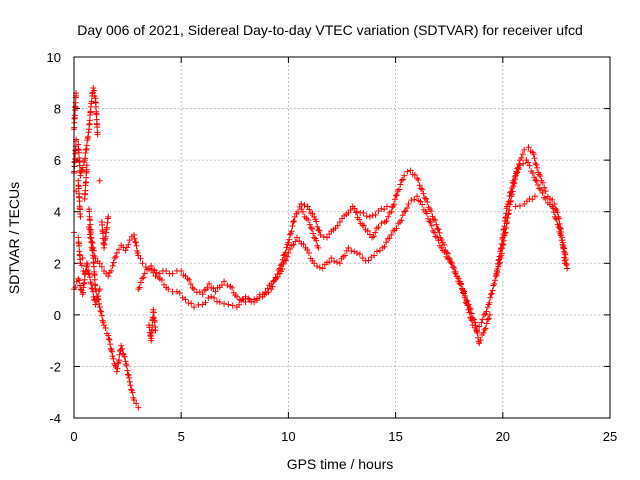  Describe the element at coordinates (57, 263) in the screenshot. I see `y-tick-label: 2` at that location.